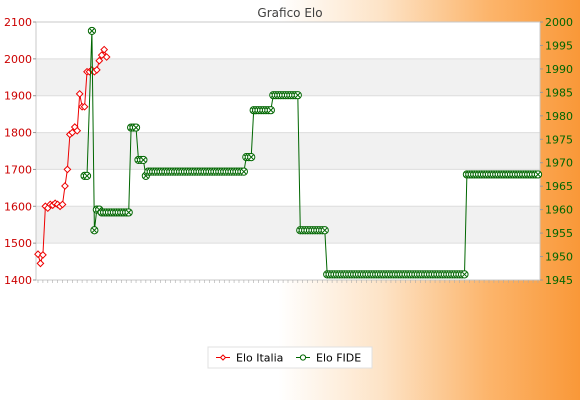 The width and height of the screenshot is (580, 400). Describe the element at coordinates (559, 280) in the screenshot. I see `right-axis-tick-label: 1945` at that location.